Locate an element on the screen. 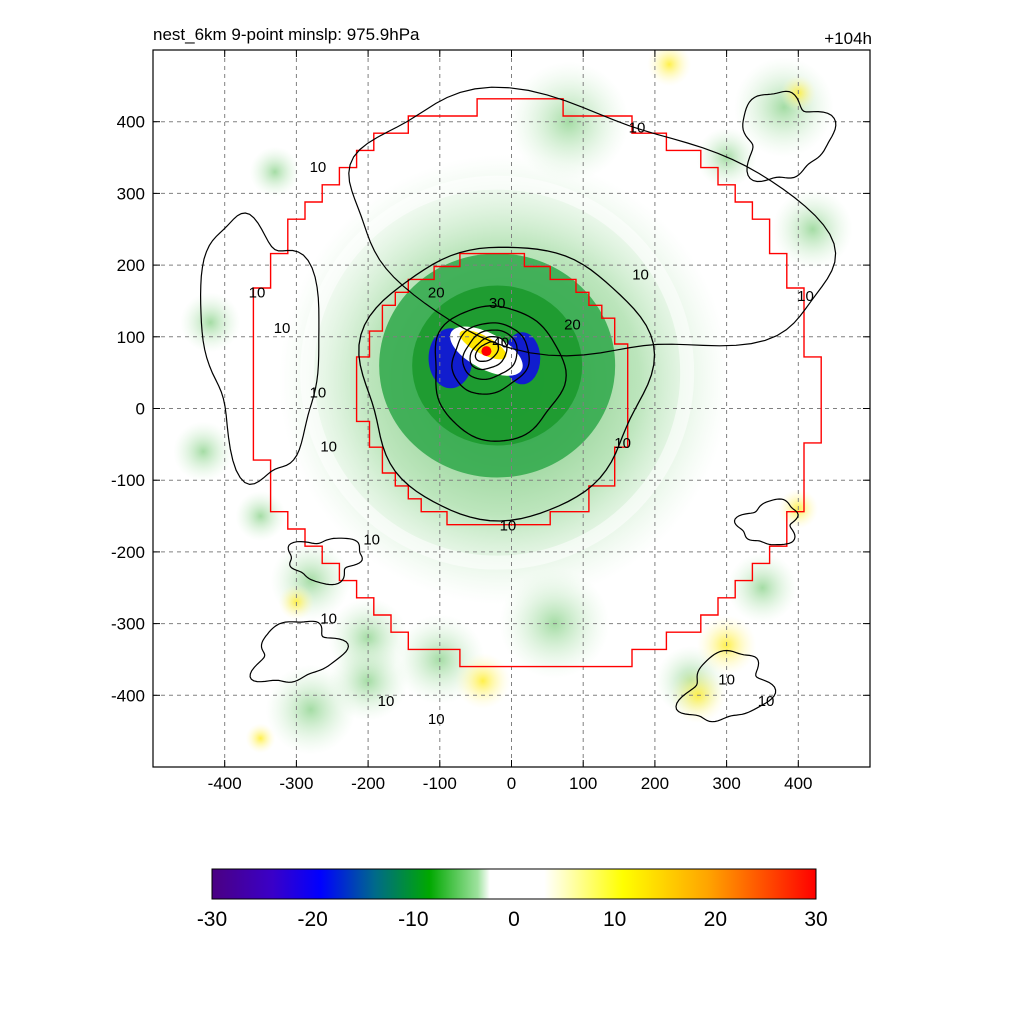 This screenshot has height=1024, width=1024. colorbar-tick-label: 10 is located at coordinates (614, 919).